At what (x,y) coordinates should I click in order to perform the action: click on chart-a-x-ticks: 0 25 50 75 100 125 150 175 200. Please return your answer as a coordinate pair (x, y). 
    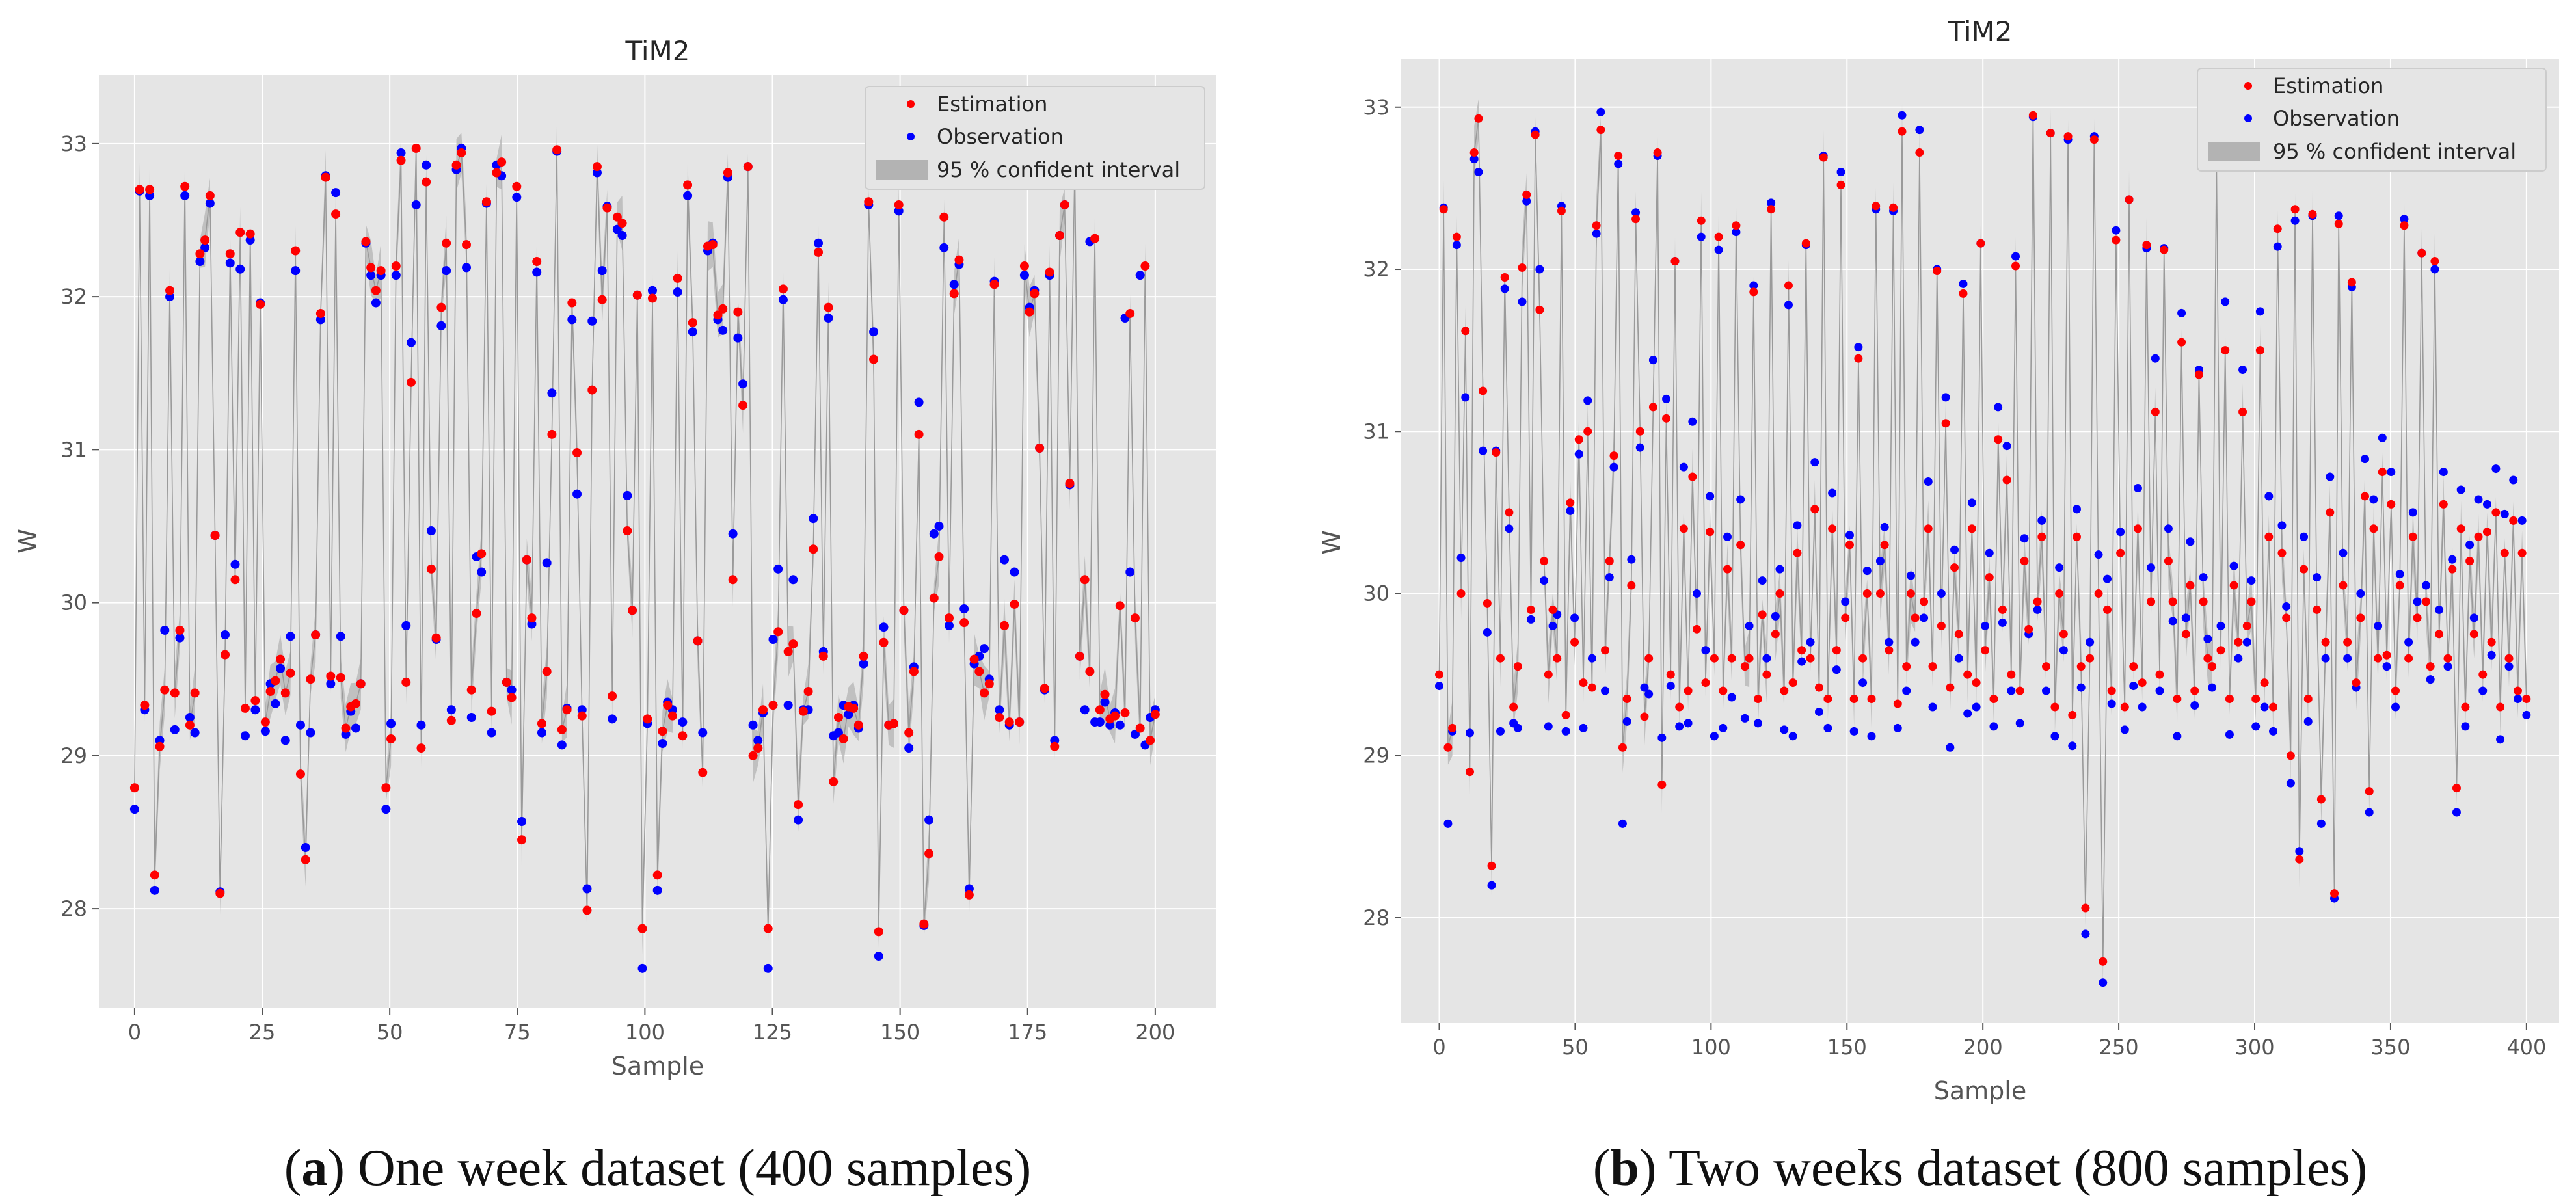
    Looking at the image, I should click on (651, 1026).